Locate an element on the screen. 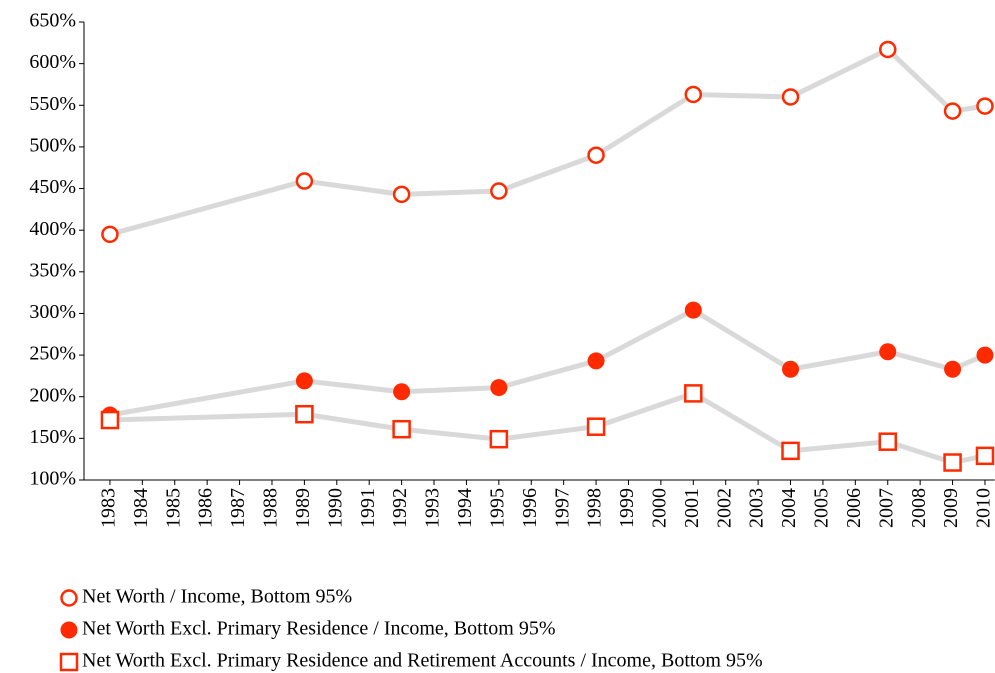 The image size is (995, 673). y-tick-label: 450% is located at coordinates (52, 187).